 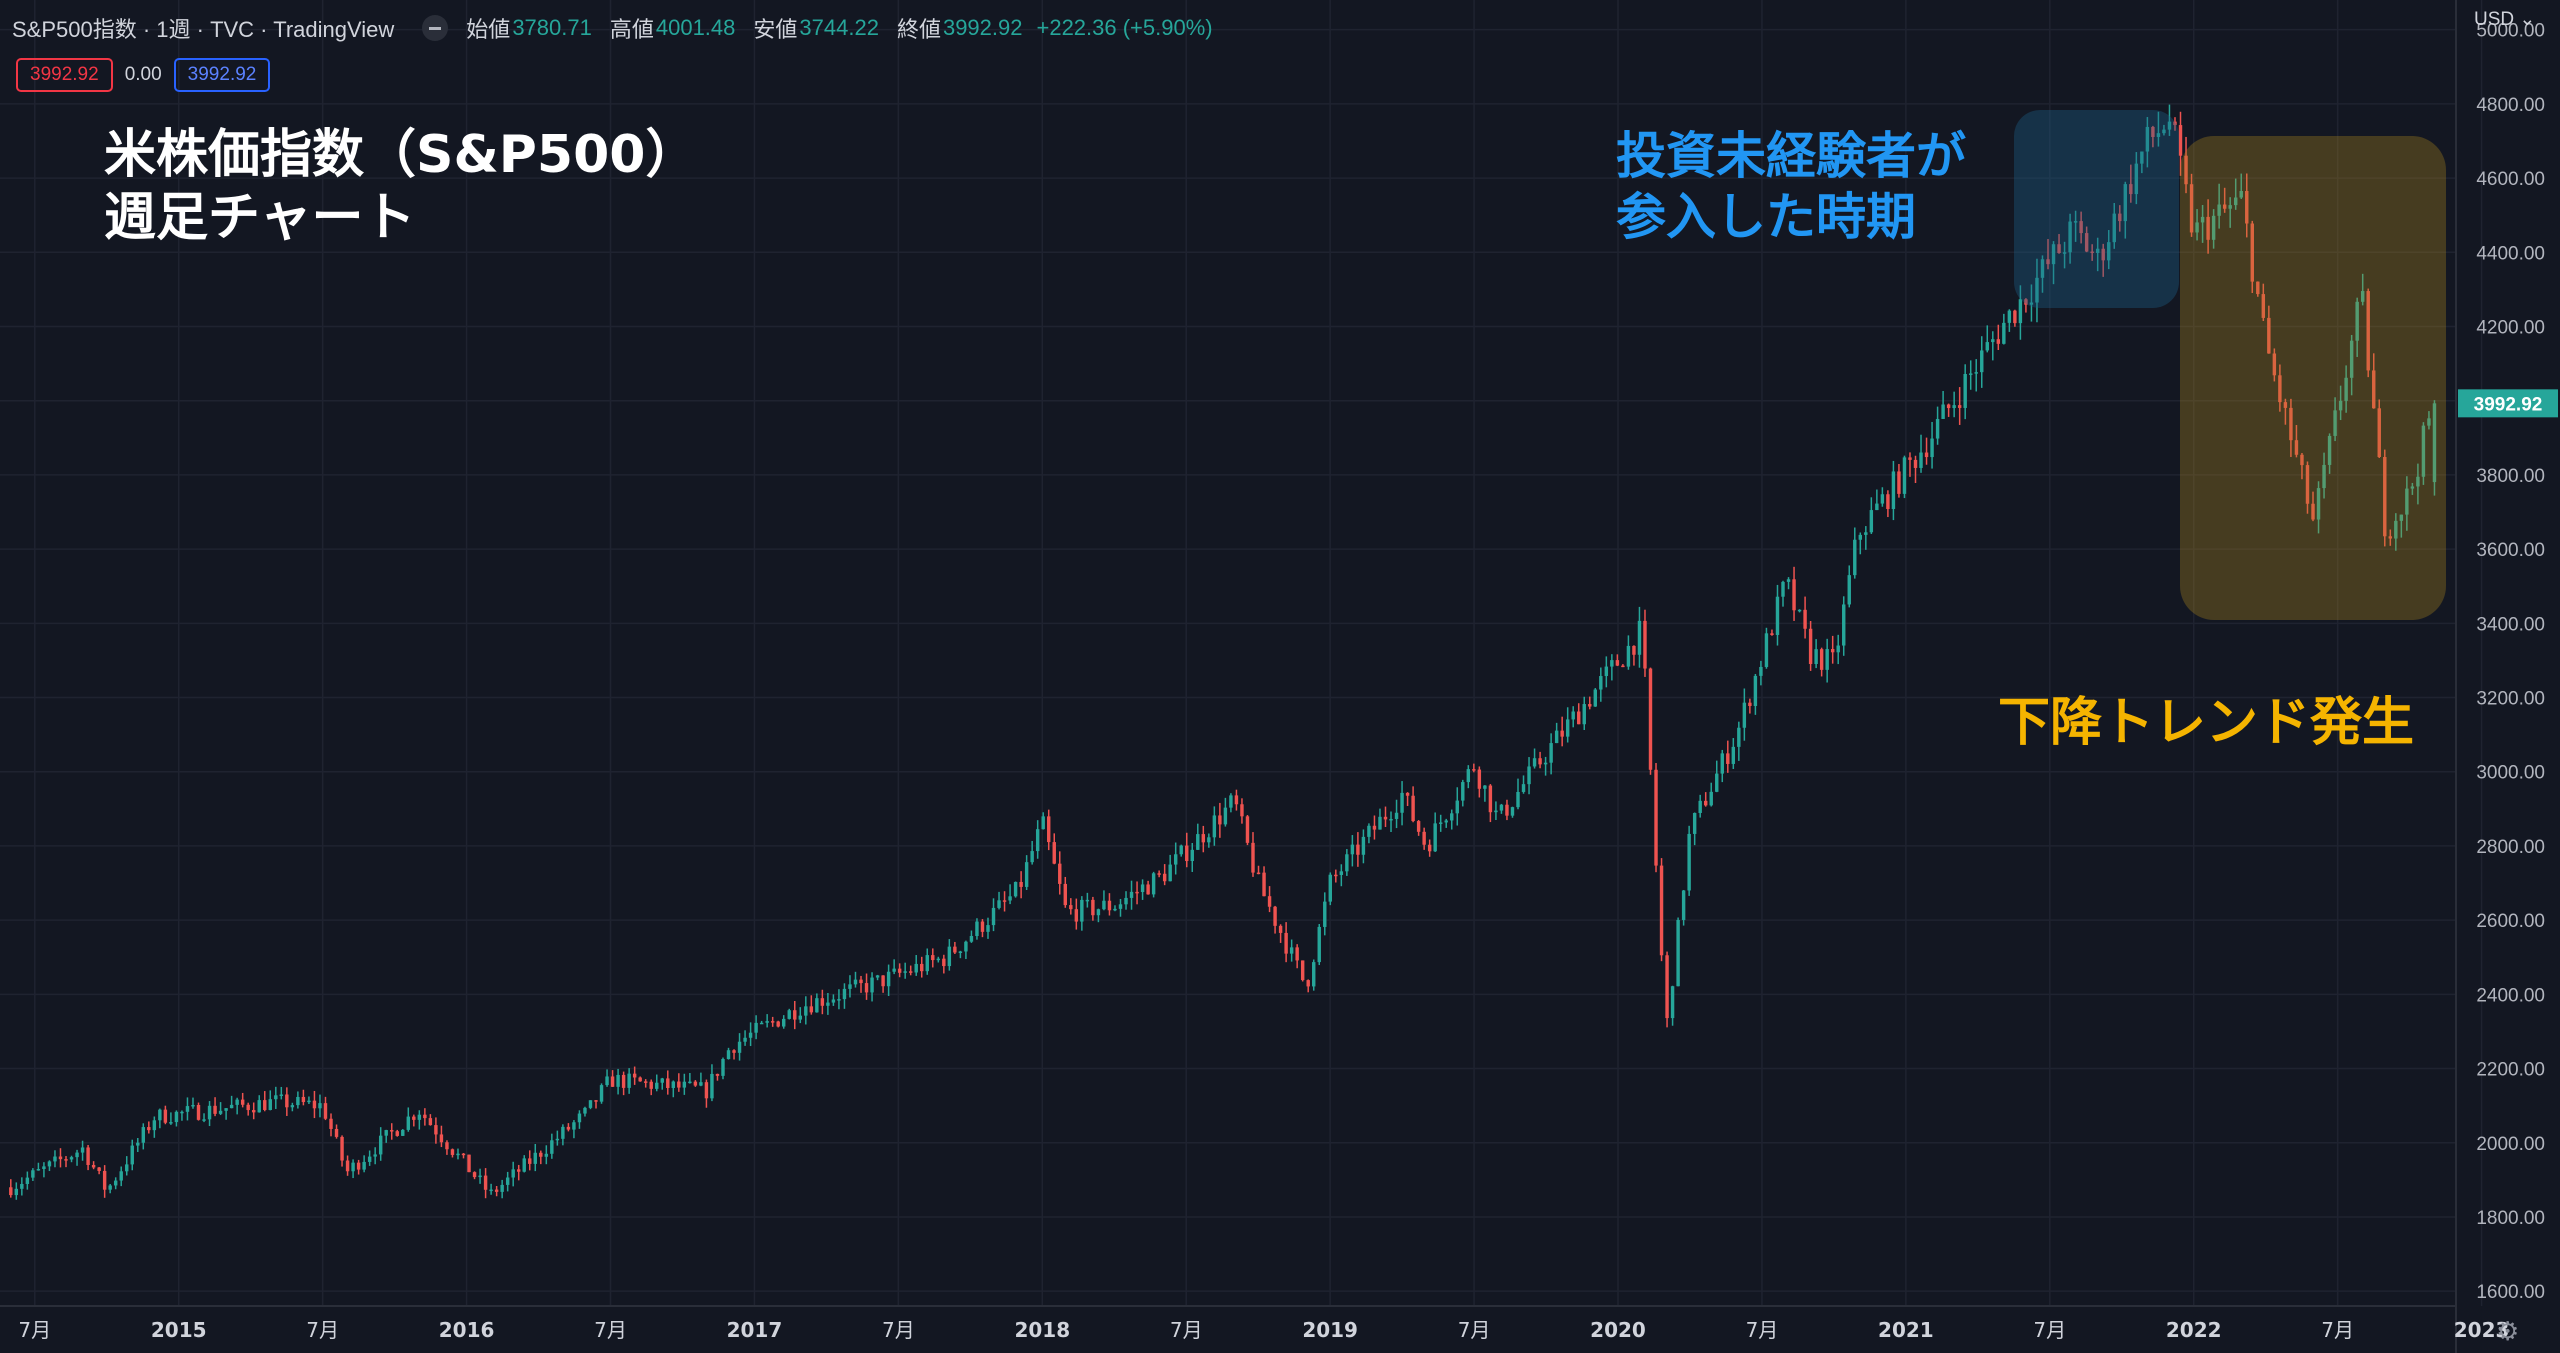 What do you see at coordinates (2510, 921) in the screenshot?
I see `price-tick-label: 2600.00` at bounding box center [2510, 921].